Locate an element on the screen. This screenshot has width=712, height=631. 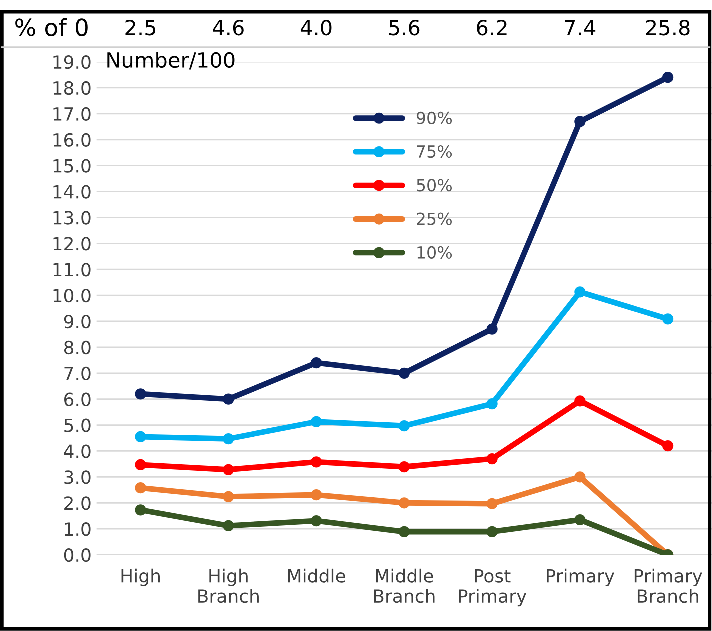
text: 4.6 is located at coordinates (228, 28).